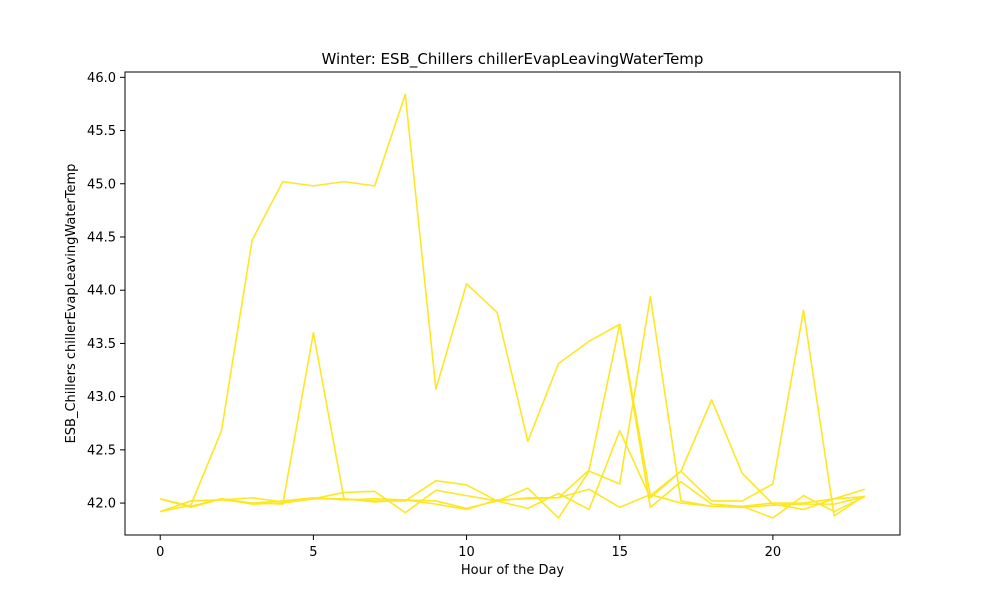 This screenshot has height=600, width=1000. I want to click on x-tick-label: 0, so click(160, 552).